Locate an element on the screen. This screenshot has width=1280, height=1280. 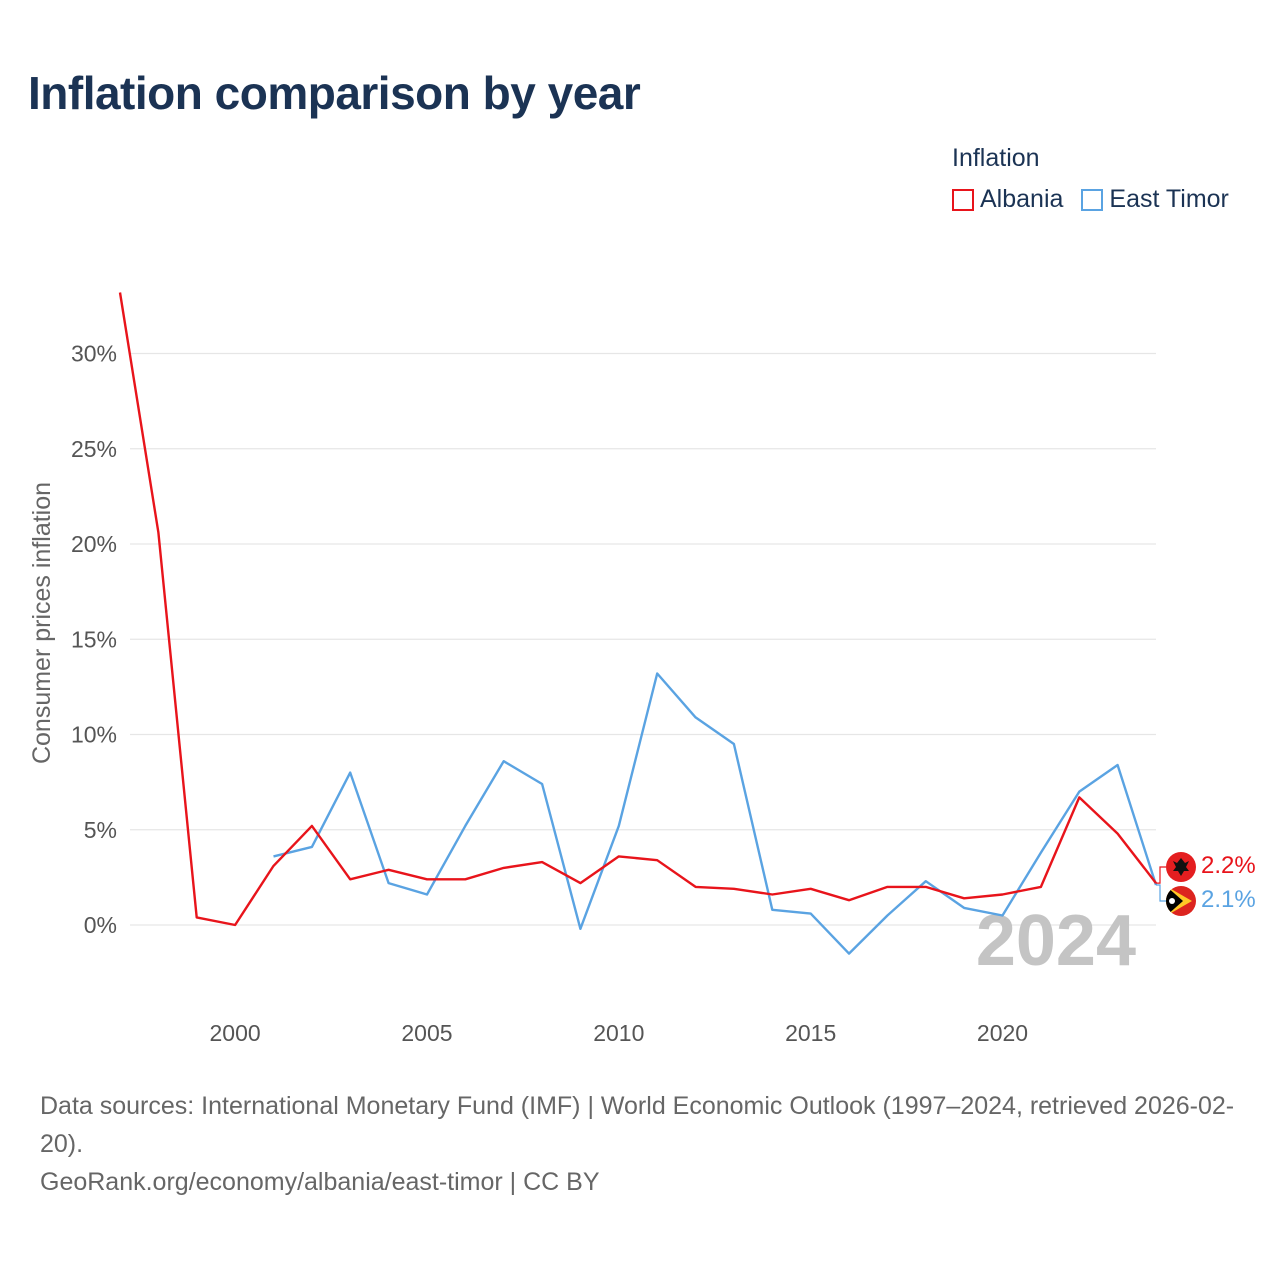
x-axis-ticks: 2000 2005 2010 2015 2020 is located at coordinates (619, 1033).